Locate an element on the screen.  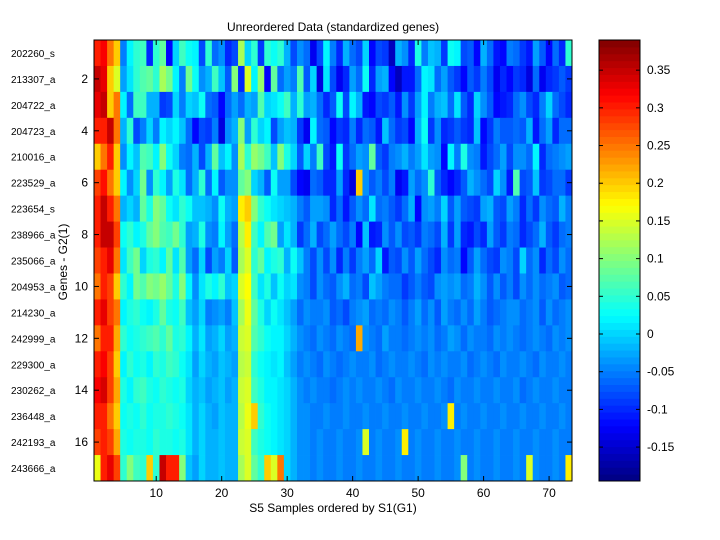
x-tick-label: 30 is located at coordinates (287, 493).